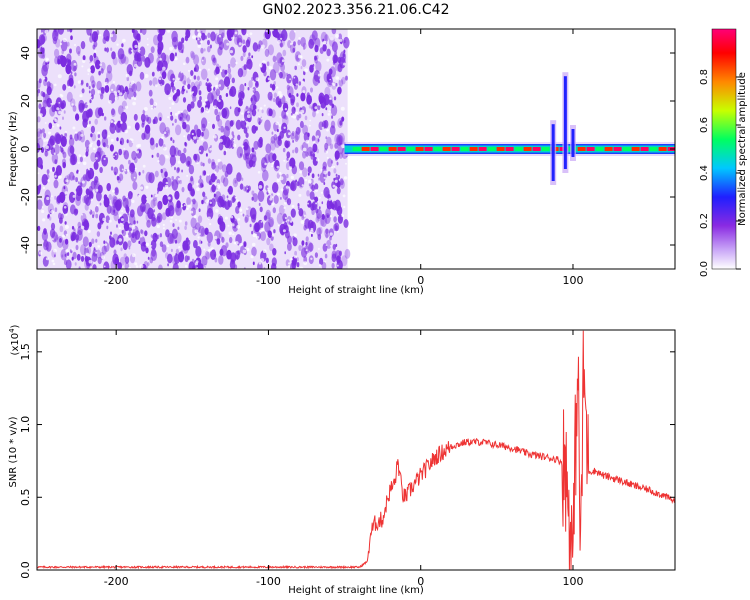  I want to click on ridge-core, so click(527, 149).